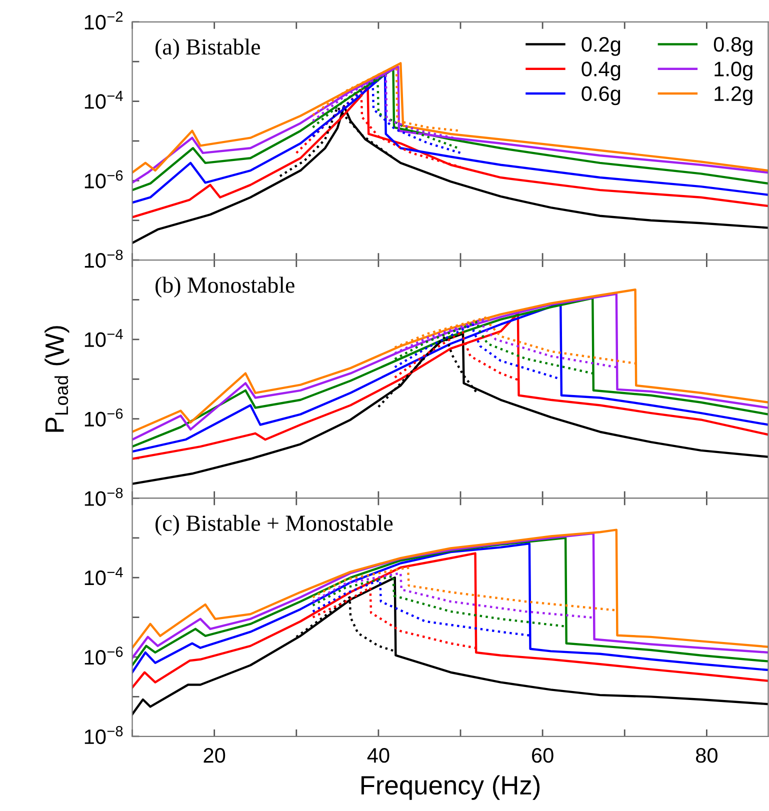  What do you see at coordinates (733, 46) in the screenshot?
I see `legend-label: 0.8g` at bounding box center [733, 46].